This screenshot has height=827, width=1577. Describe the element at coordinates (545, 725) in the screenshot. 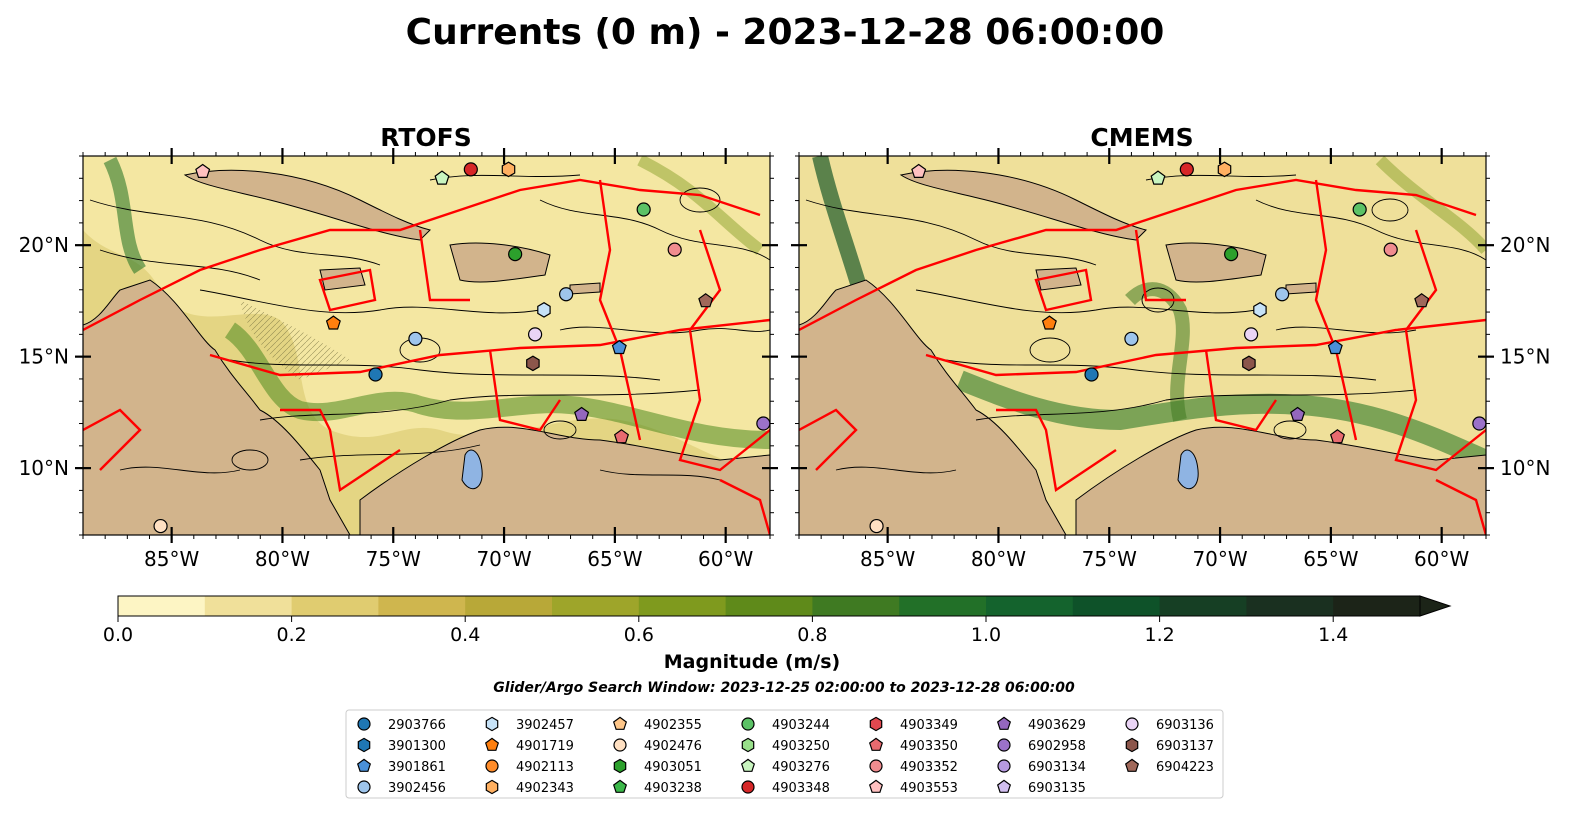

I see `legend-label: 3902457` at that location.